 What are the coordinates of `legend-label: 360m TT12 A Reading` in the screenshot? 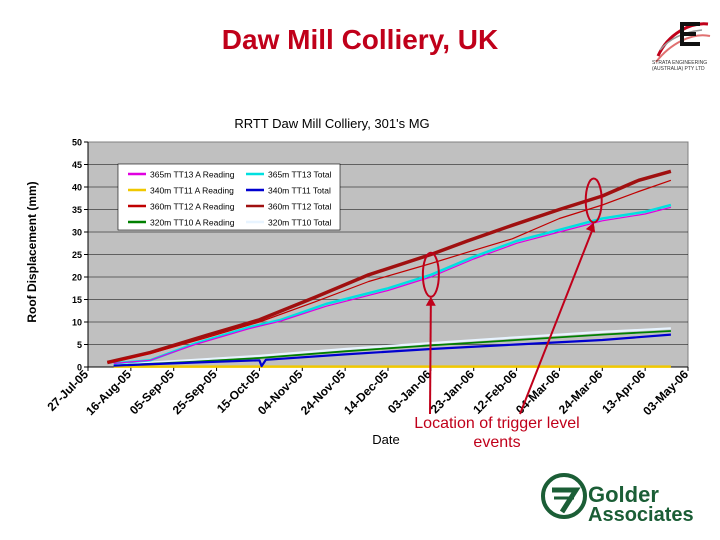 It's located at (192, 207).